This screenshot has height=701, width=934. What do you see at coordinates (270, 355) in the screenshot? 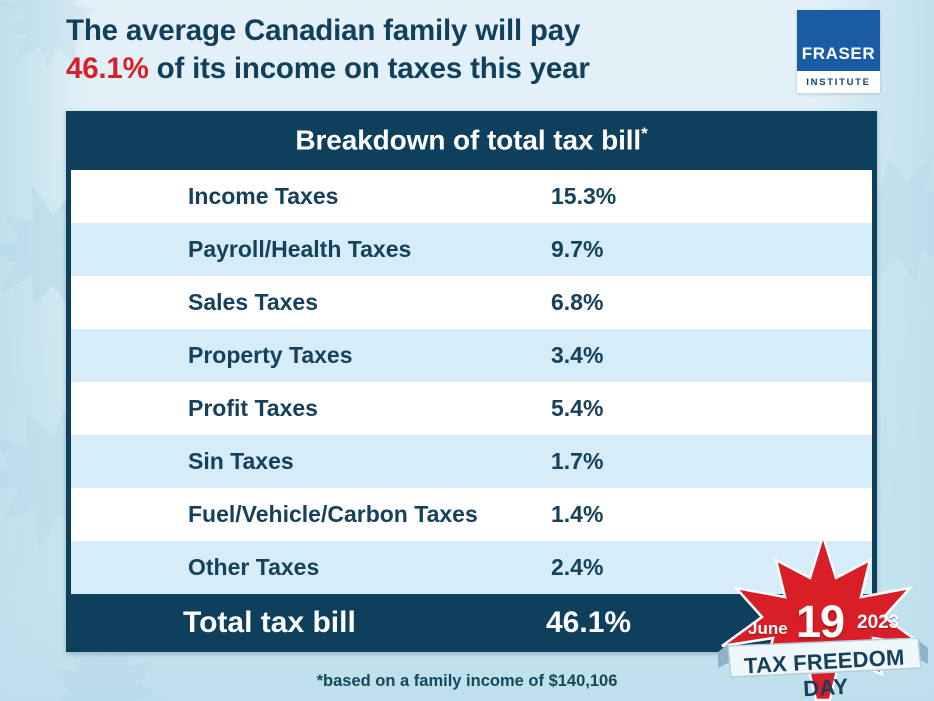
I see `row-label: Property Taxes` at bounding box center [270, 355].